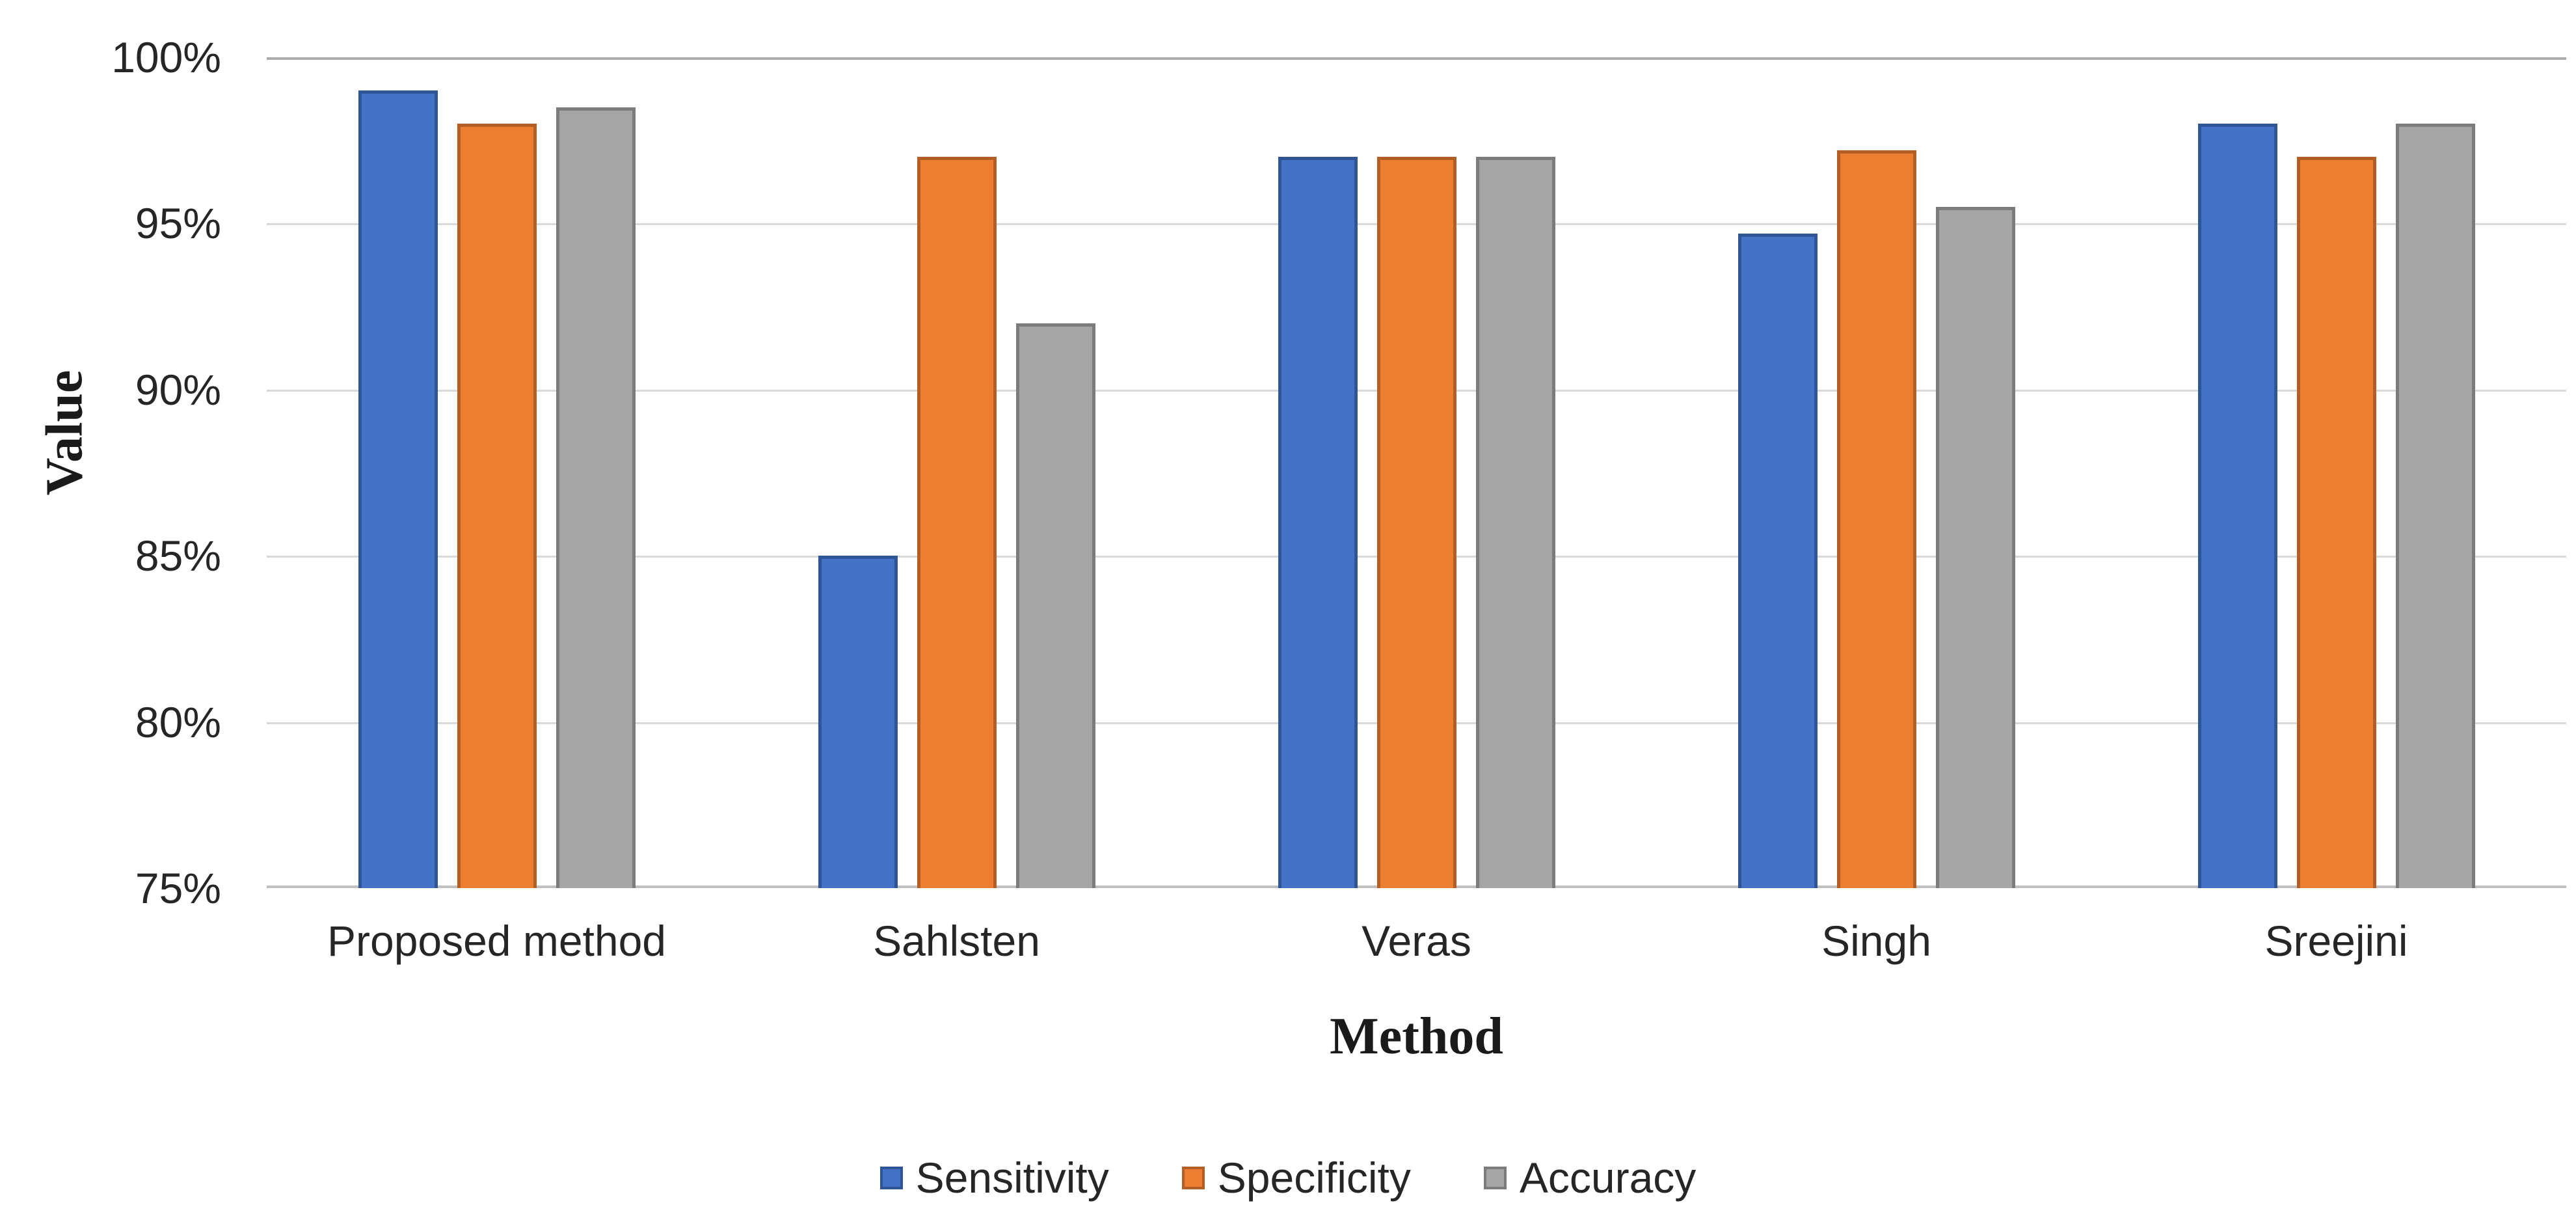 The width and height of the screenshot is (2576, 1231). I want to click on legend-label-accuracy: Accuracy, so click(1608, 1178).